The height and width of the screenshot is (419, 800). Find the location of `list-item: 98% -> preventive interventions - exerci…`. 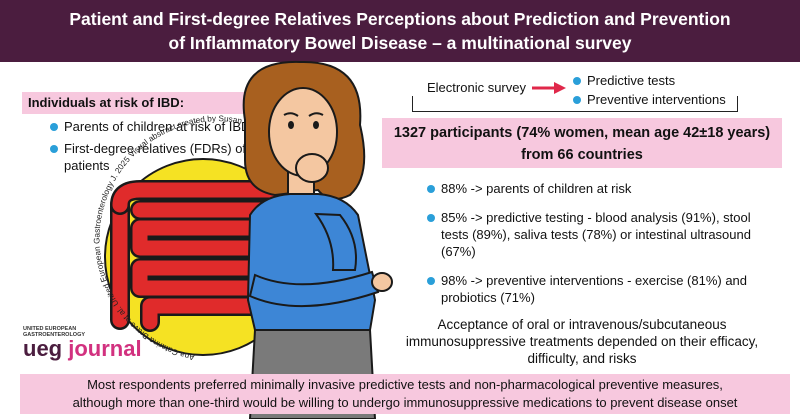

list-item: 98% -> preventive interventions - exerci… is located at coordinates (602, 289).